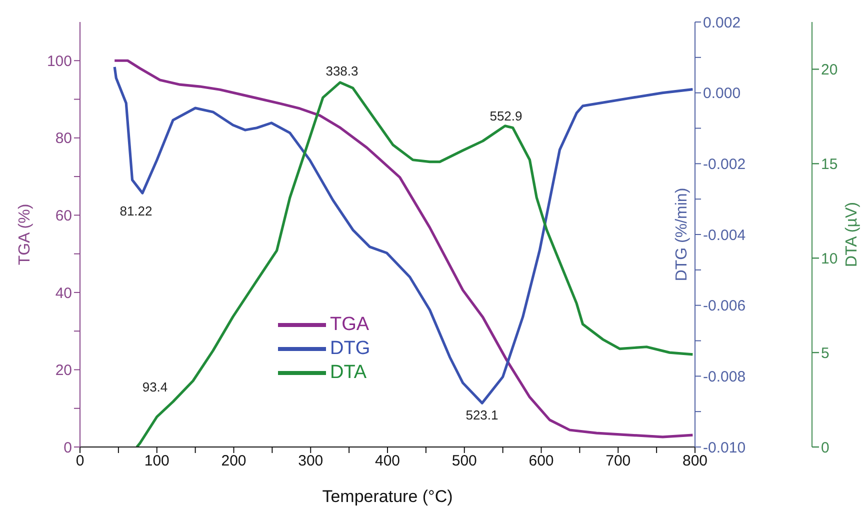  I want to click on y2-tick-label: 0.002, so click(722, 23).